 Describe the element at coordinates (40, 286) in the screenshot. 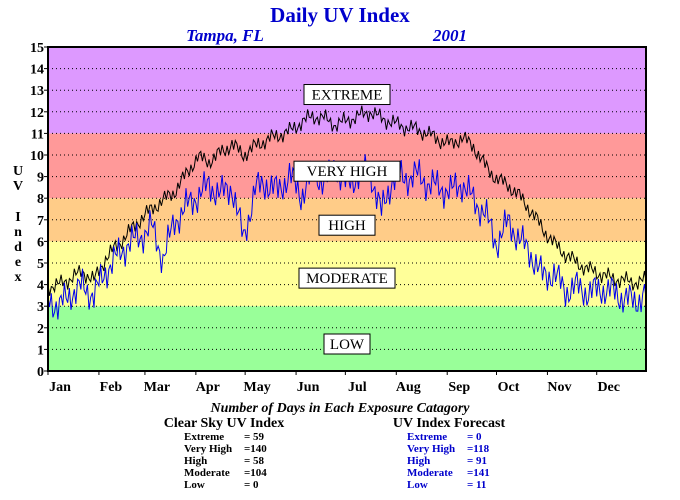

I see `y-tick-label: 4` at that location.